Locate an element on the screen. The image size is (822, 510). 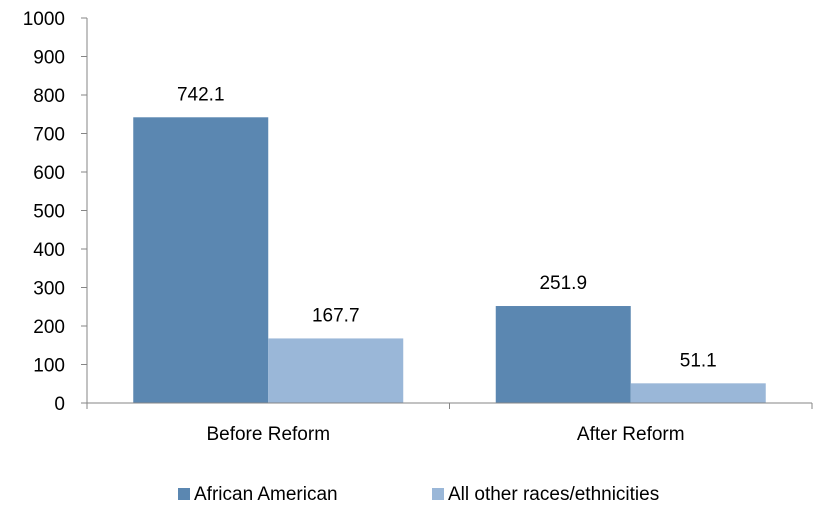
data-label: 167.7 is located at coordinates (336, 315).